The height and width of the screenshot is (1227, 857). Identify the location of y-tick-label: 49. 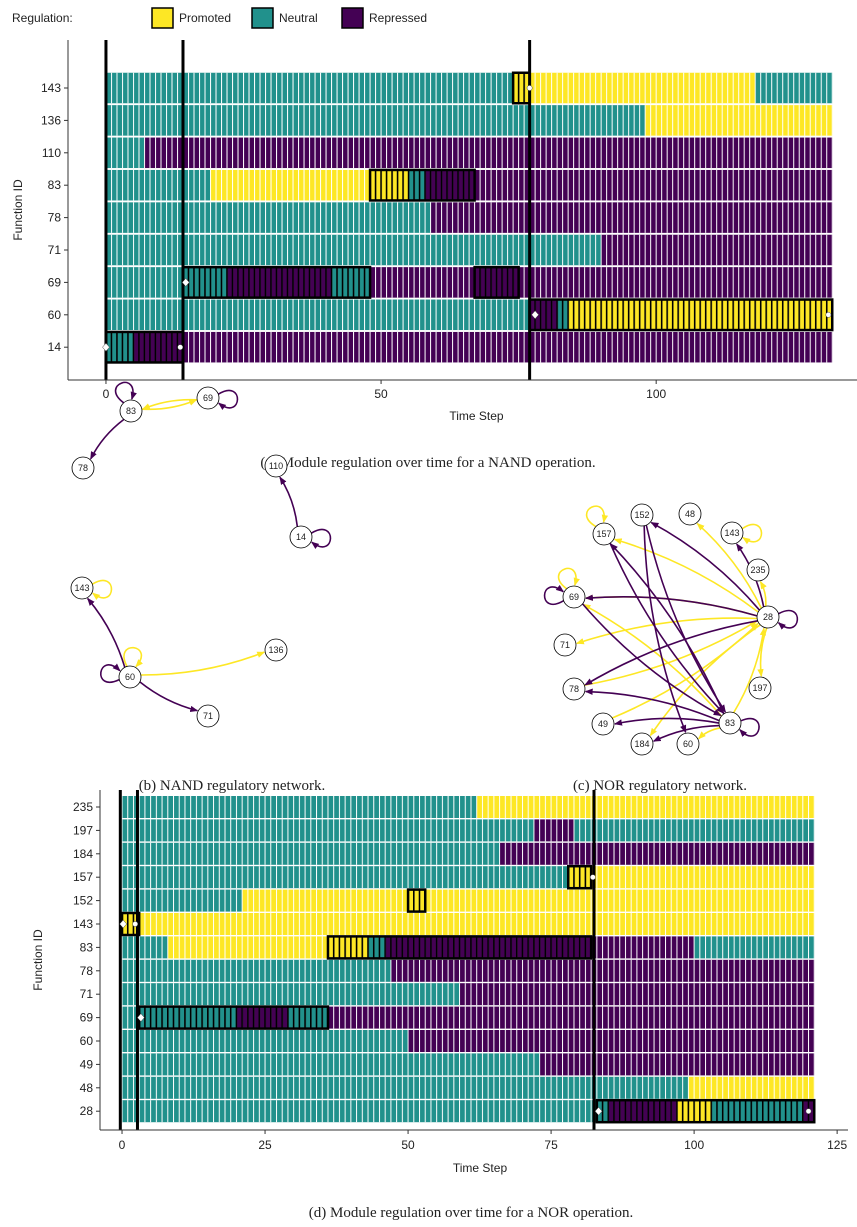
(87, 1064).